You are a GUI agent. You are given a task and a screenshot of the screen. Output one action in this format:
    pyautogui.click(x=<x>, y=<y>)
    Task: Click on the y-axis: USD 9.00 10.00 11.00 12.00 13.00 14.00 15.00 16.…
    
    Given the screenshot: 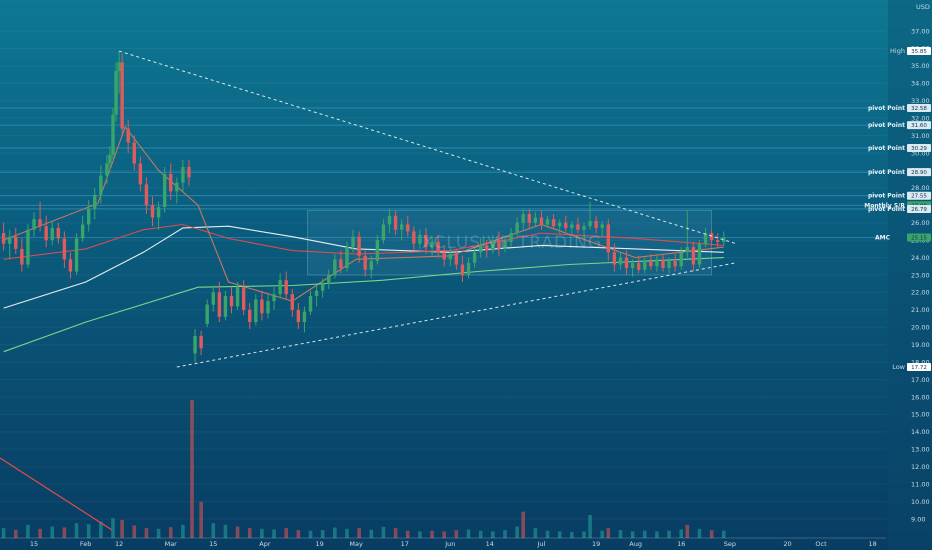 What is the action you would take?
    pyautogui.click(x=910, y=275)
    